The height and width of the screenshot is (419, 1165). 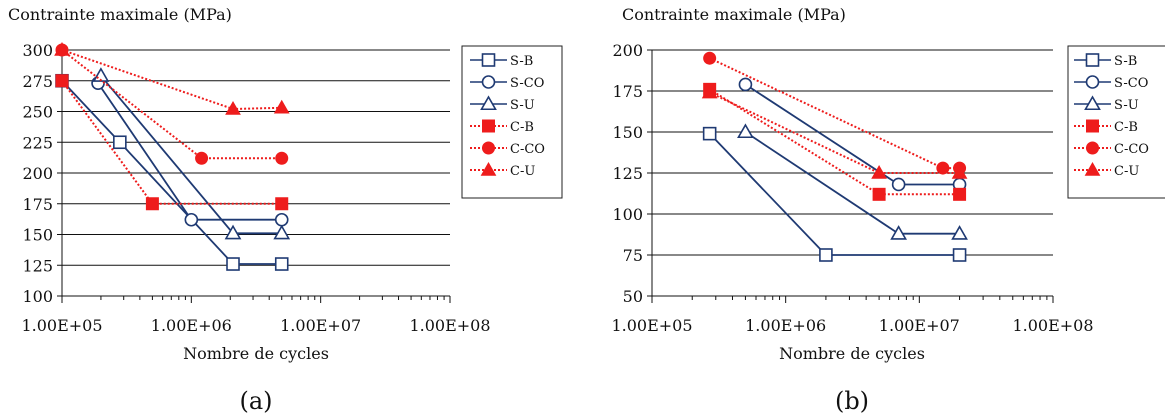 What do you see at coordinates (1126, 171) in the screenshot?
I see `legend-label: C-U` at bounding box center [1126, 171].